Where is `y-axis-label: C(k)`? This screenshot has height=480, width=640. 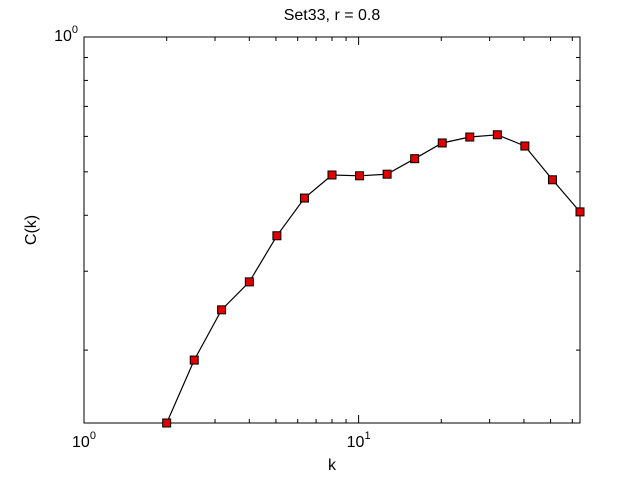 y-axis-label: C(k) is located at coordinates (31, 230).